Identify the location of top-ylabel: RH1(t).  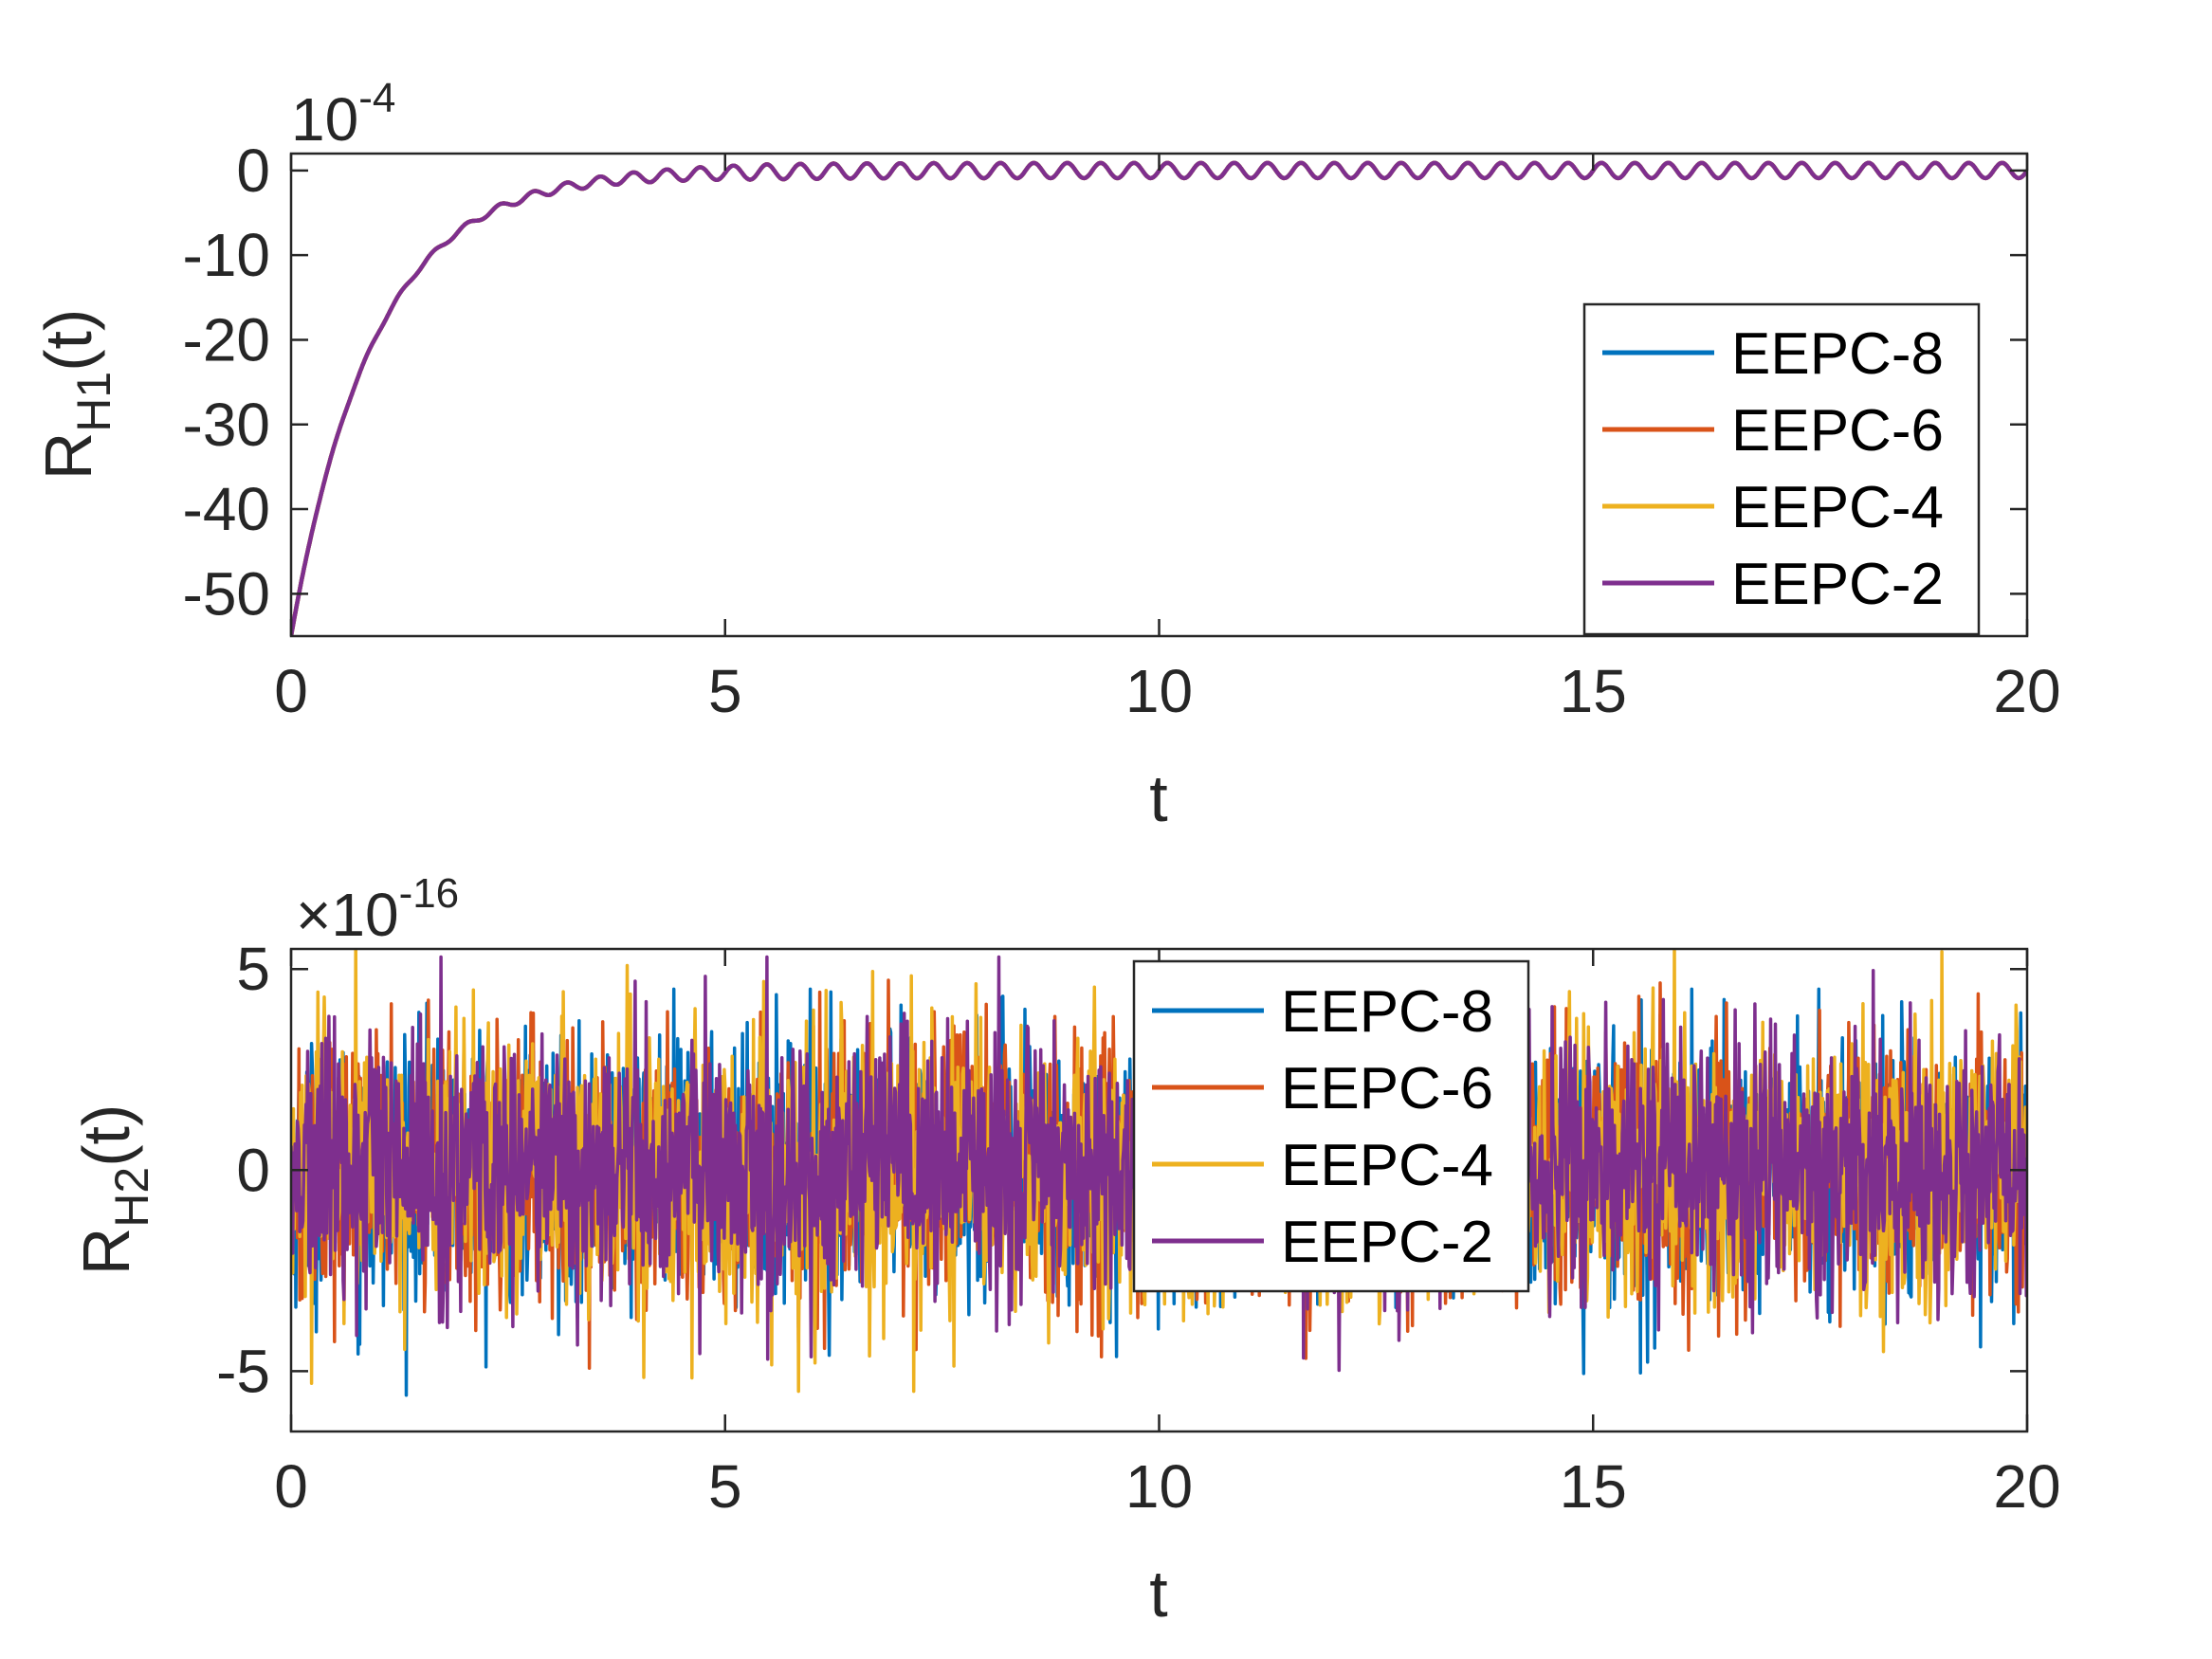
(75, 395).